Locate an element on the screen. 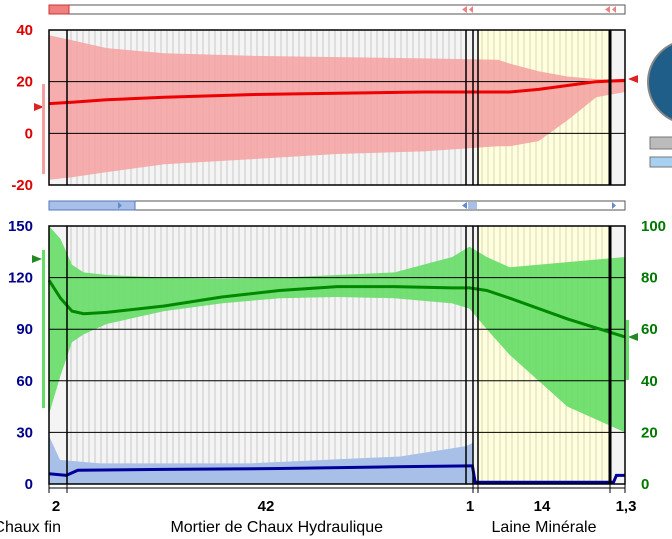 Image resolution: width=672 pixels, height=539 pixels. left-humidity-marker-icon is located at coordinates (37, 259).